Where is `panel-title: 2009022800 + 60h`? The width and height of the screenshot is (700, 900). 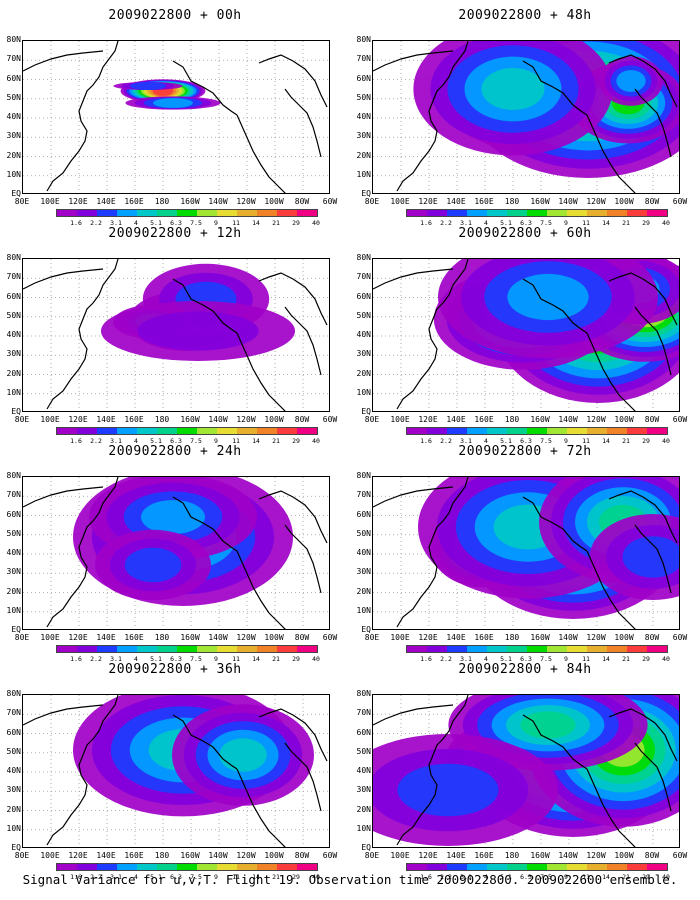 panel-title: 2009022800 + 60h is located at coordinates (525, 233).